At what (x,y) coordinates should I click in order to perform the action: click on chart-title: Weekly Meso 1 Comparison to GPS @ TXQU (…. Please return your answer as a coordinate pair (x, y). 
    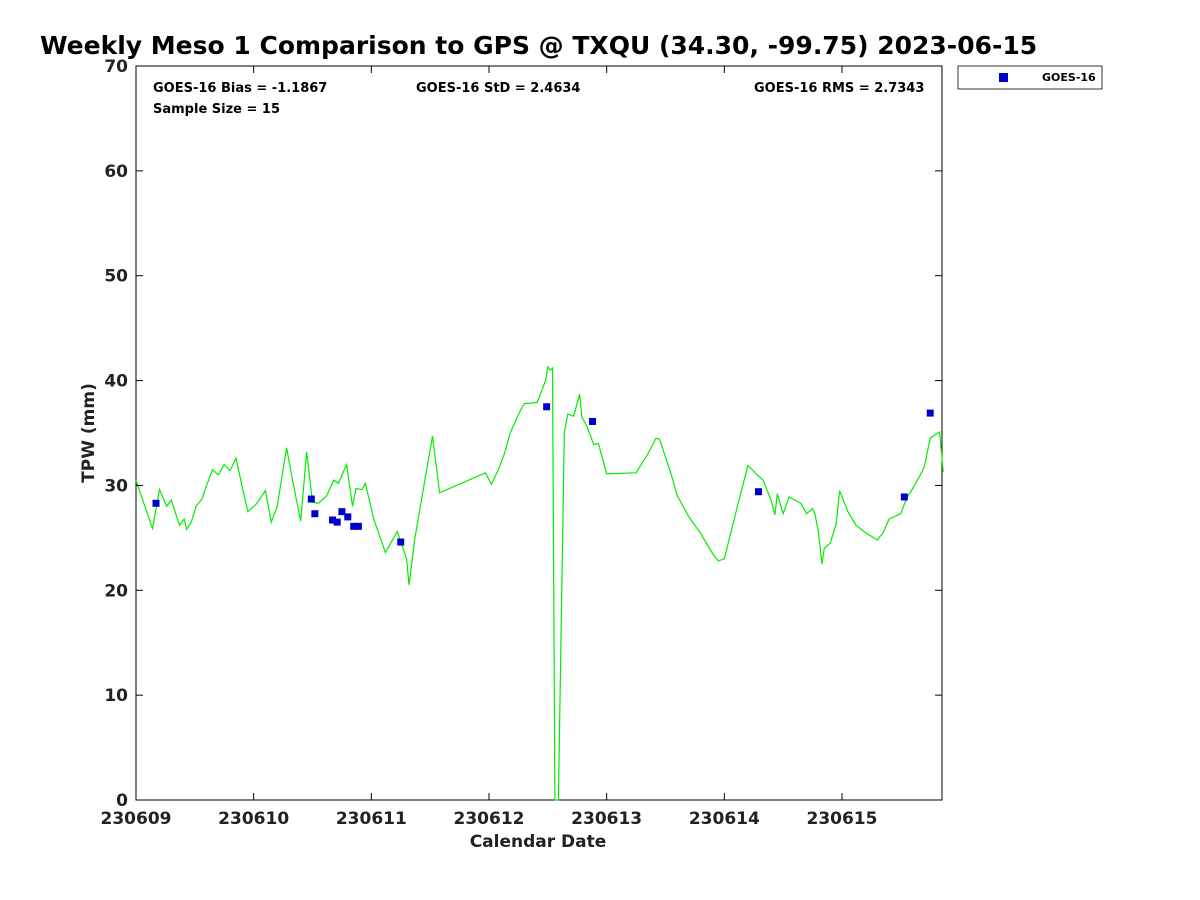
    Looking at the image, I should click on (538, 45).